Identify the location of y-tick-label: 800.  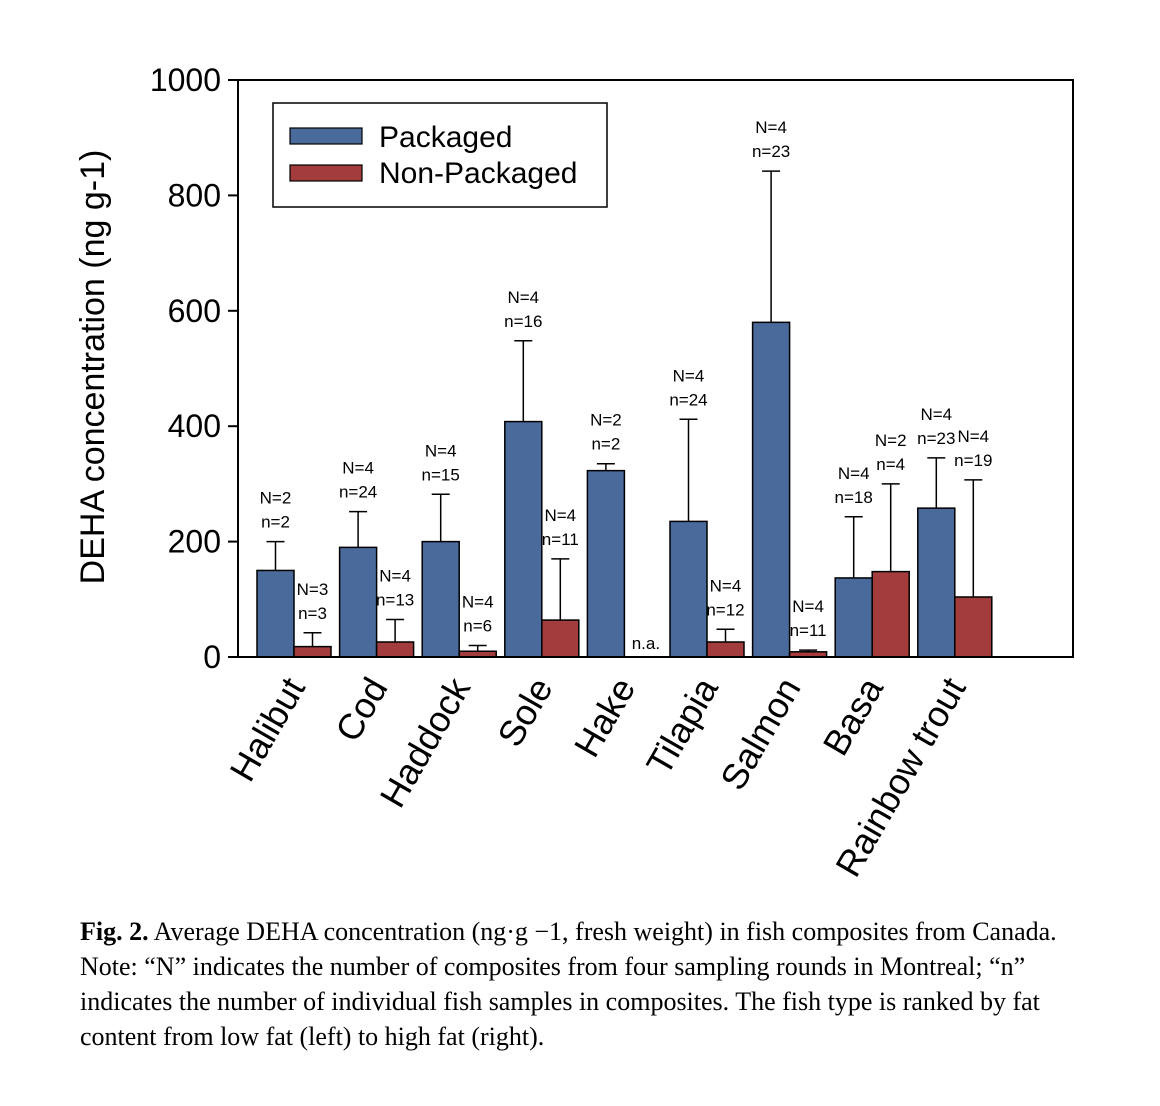
(194, 195).